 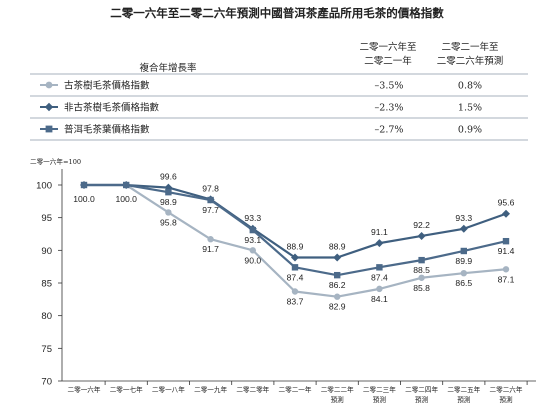 What do you see at coordinates (252, 260) in the screenshot?
I see `data-label: 90.0` at bounding box center [252, 260].